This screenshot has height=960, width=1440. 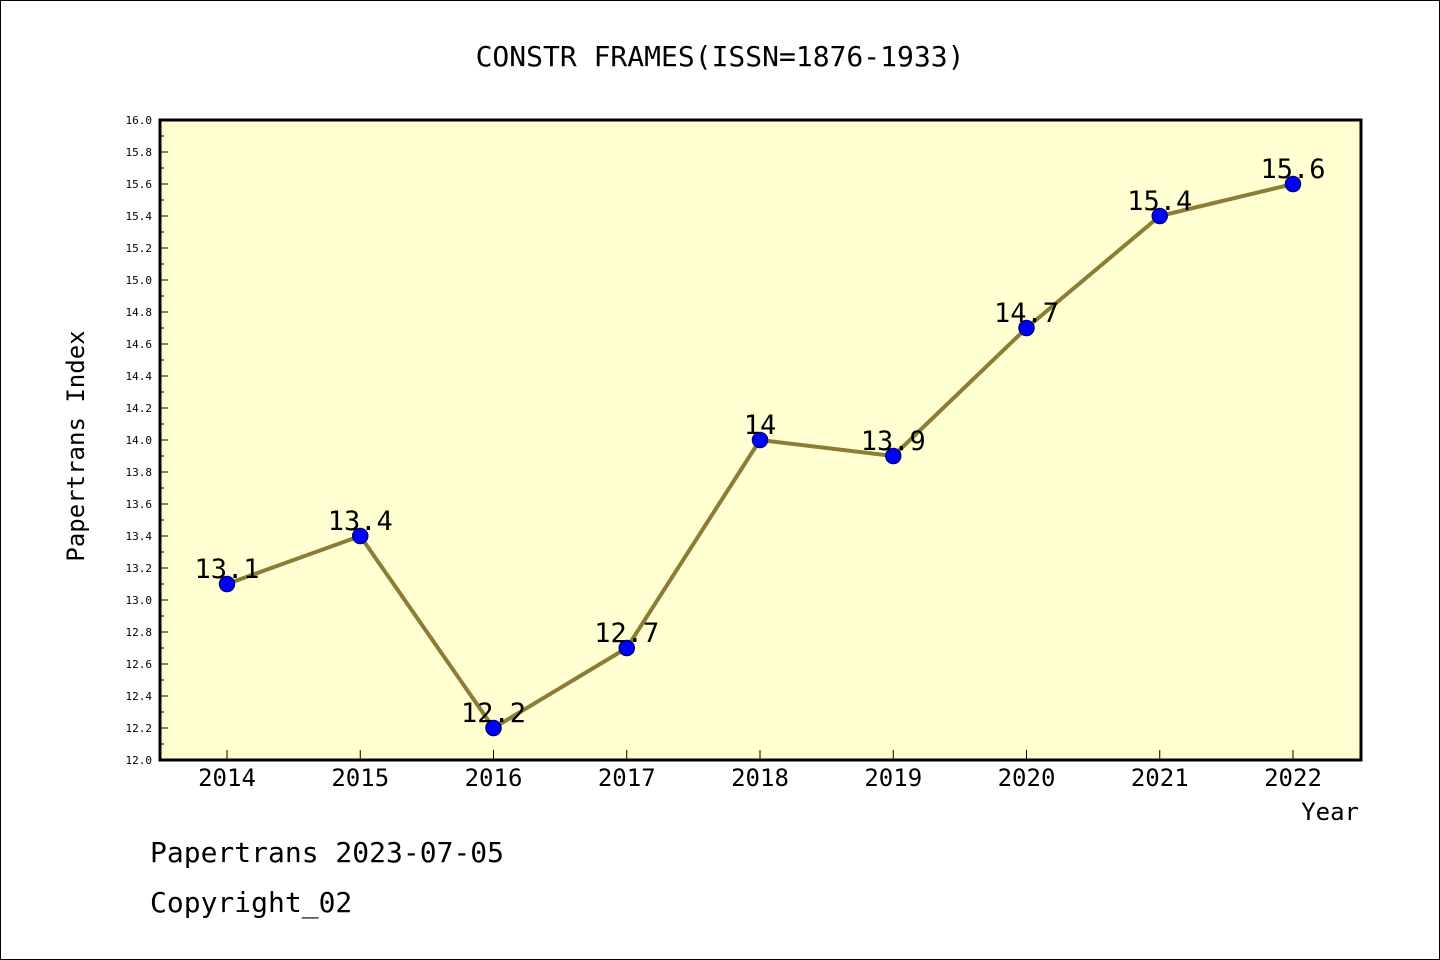 What do you see at coordinates (139, 312) in the screenshot?
I see `y-tick-label: 14.8` at bounding box center [139, 312].